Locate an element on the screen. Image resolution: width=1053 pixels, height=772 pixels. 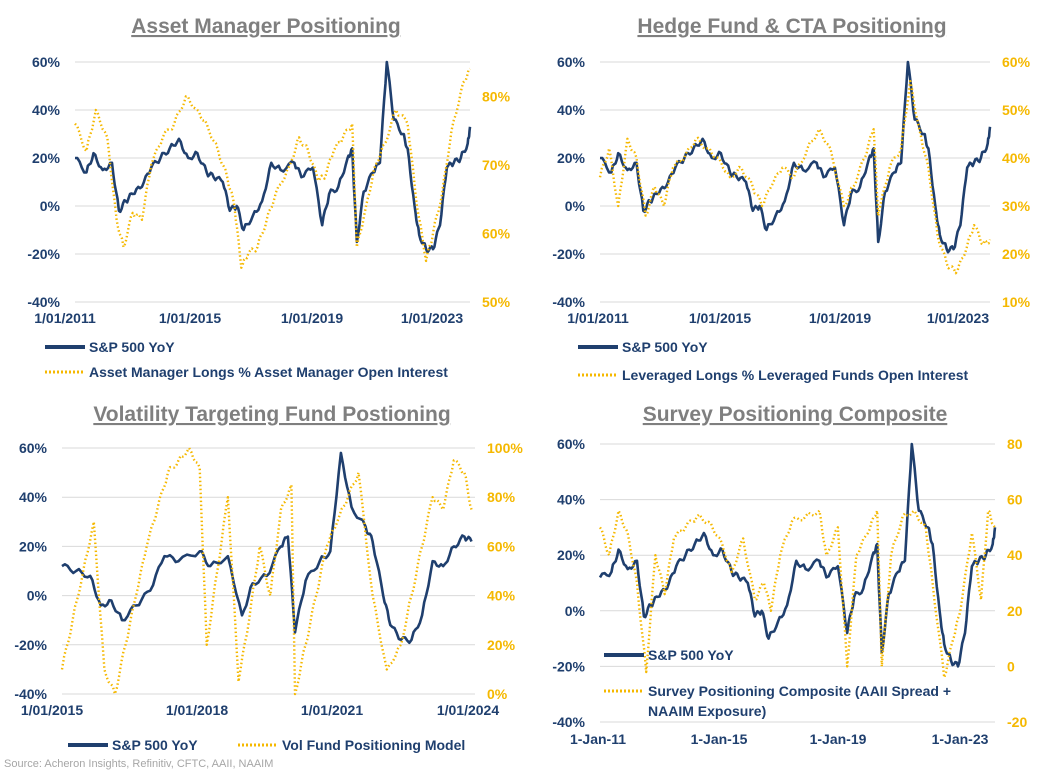
chart-title: Asset Manager Positioning is located at coordinates (266, 26).